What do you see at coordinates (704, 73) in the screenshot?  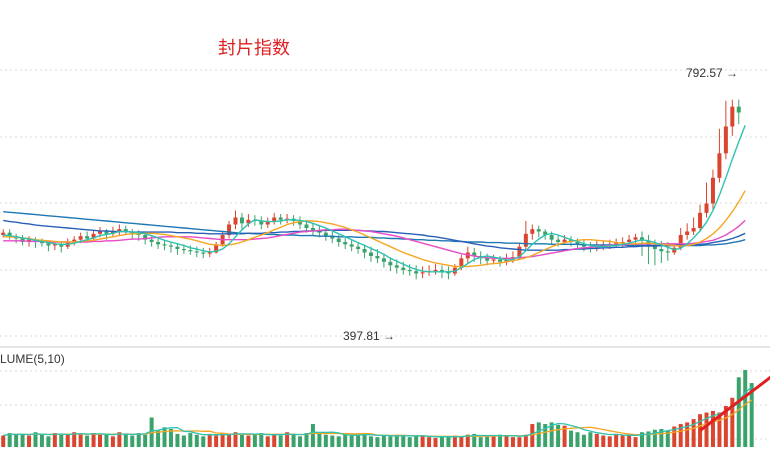 I see `high-price-label: 792.57` at bounding box center [704, 73].